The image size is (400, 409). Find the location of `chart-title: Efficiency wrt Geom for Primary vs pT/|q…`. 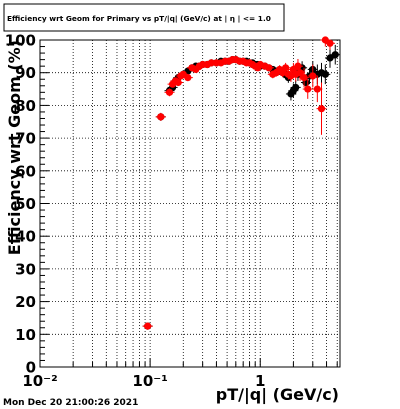

chart-title: Efficiency wrt Geom for Primary vs pT/|q… is located at coordinates (139, 19).